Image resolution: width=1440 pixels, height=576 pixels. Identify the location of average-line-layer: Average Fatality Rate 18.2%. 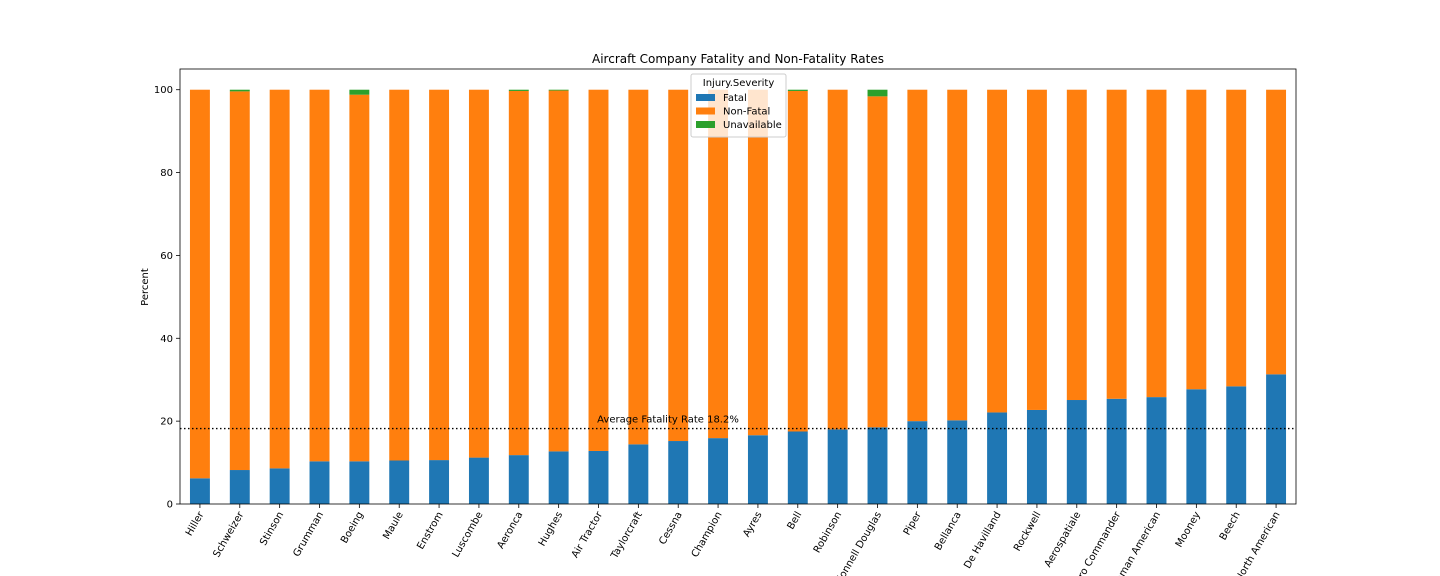
(738, 422).